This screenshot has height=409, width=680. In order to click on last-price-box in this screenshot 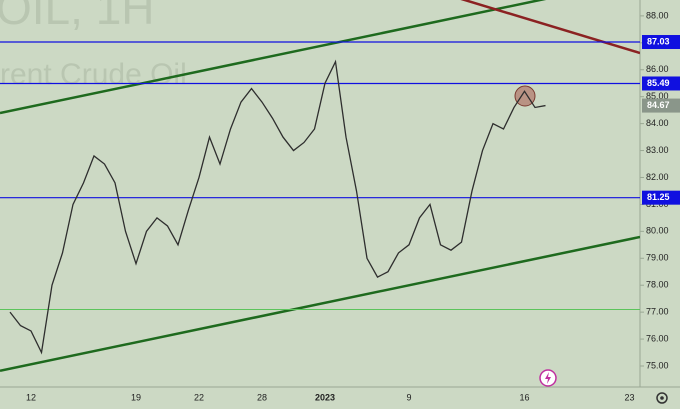, I will do `click(661, 105)`.